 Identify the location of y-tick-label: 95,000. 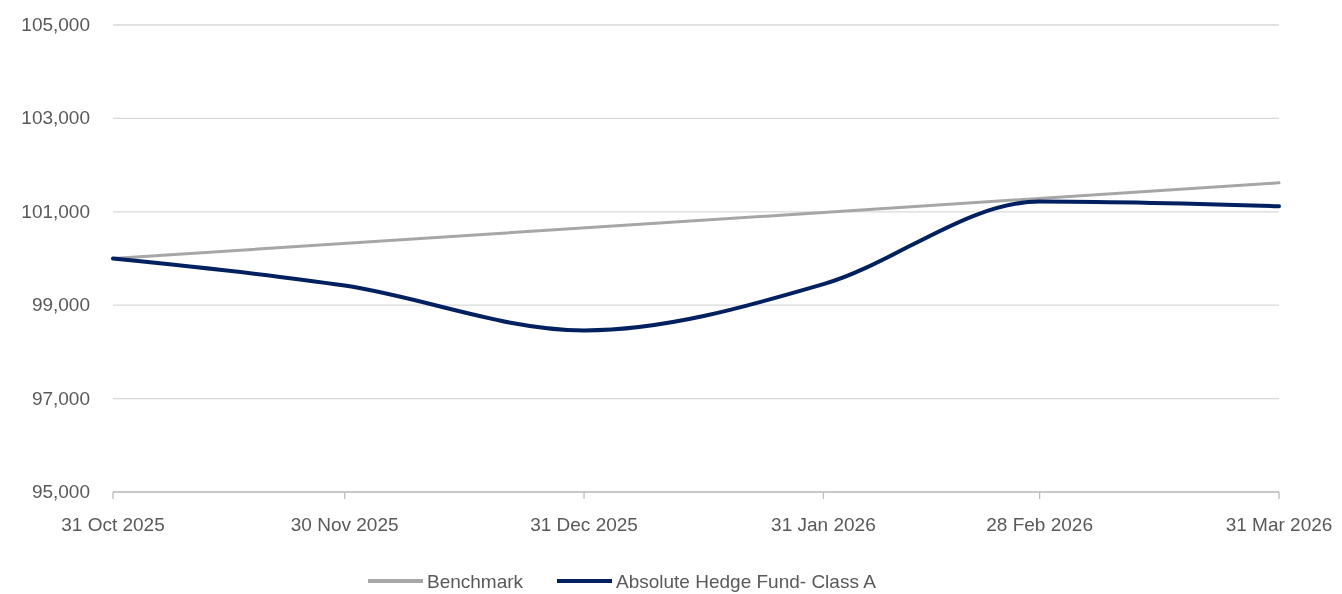
(60, 491).